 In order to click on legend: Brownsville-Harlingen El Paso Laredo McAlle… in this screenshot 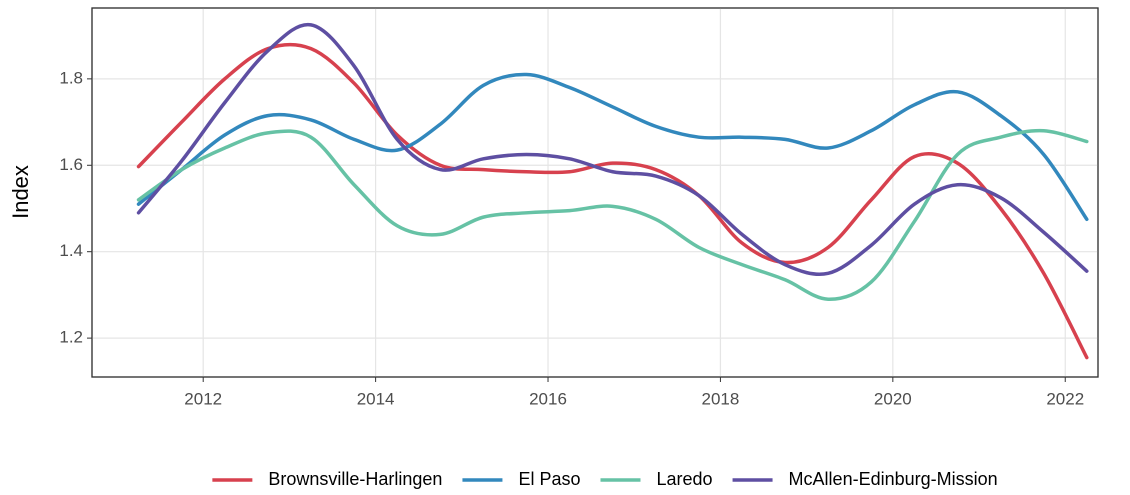, I will do `click(605, 479)`.